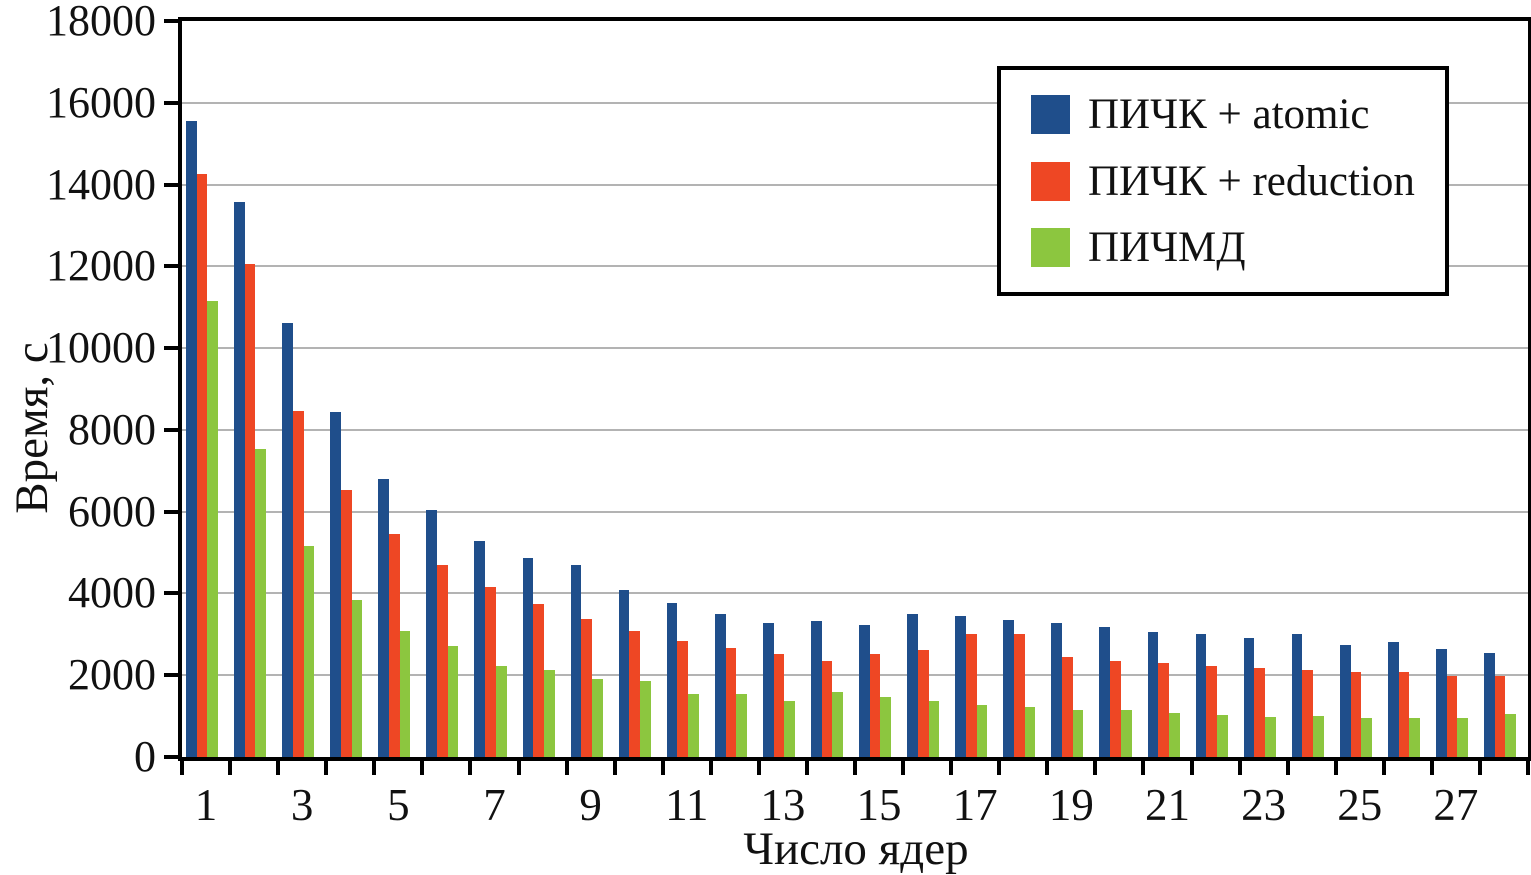  What do you see at coordinates (590, 805) in the screenshot?
I see `x-tick-label: 9` at bounding box center [590, 805].